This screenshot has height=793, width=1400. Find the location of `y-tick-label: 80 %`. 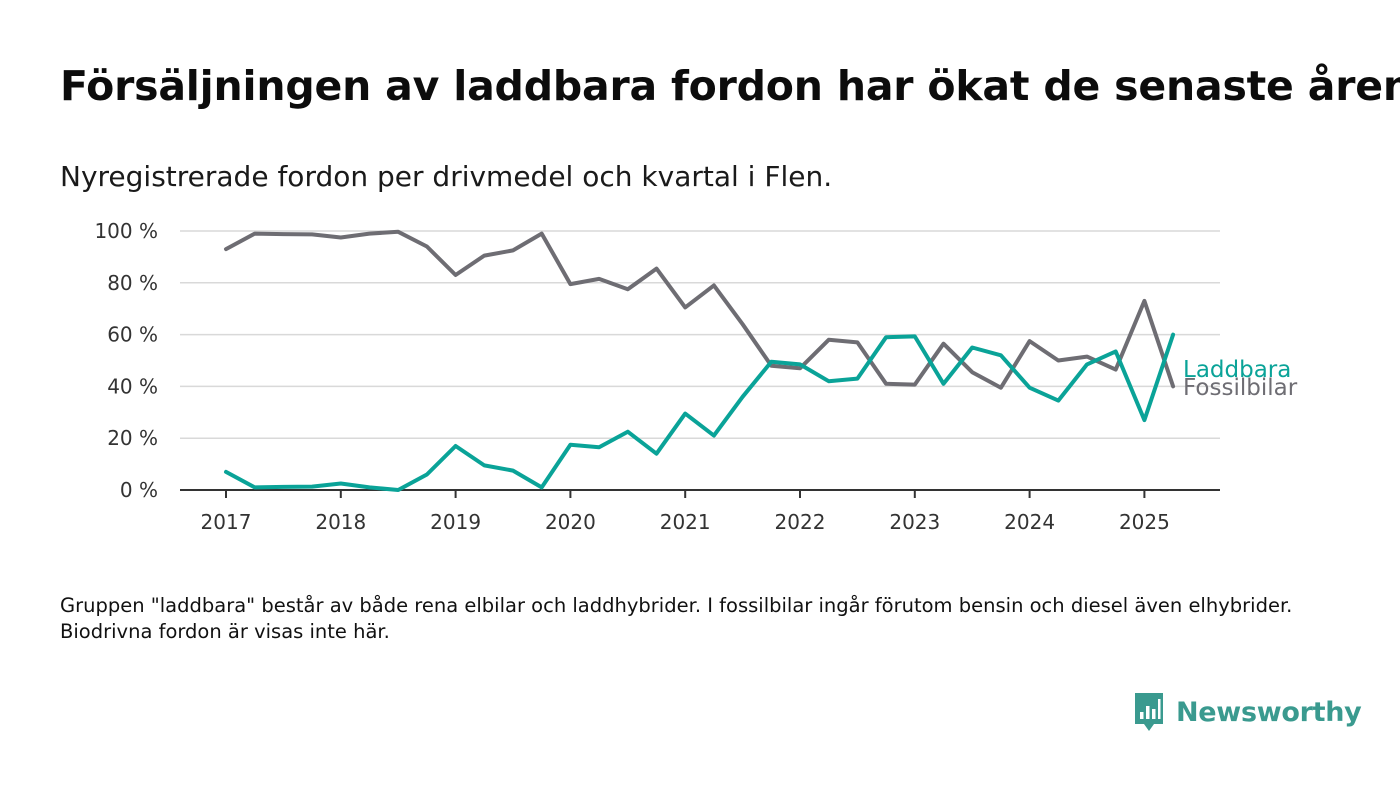

y-tick-label: 80 % is located at coordinates (132, 283).